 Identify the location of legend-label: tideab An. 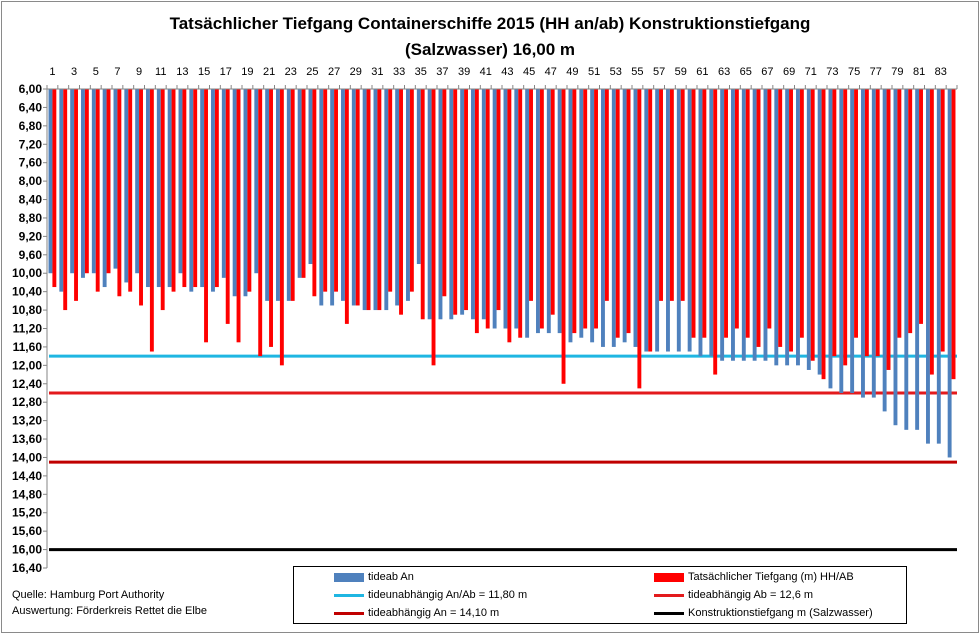
(391, 577).